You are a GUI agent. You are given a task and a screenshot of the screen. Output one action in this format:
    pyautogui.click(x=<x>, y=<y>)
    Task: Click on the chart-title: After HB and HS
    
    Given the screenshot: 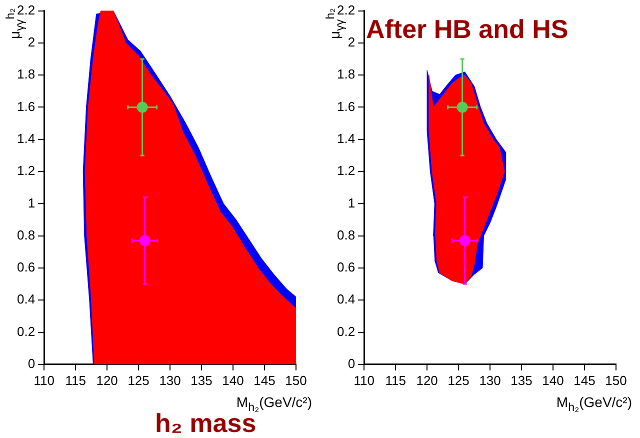 What is the action you would take?
    pyautogui.click(x=467, y=29)
    